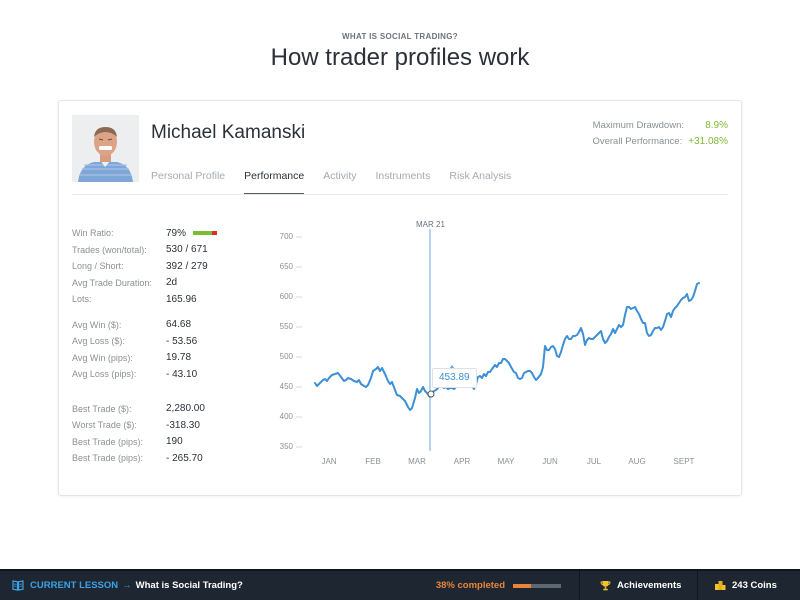 This screenshot has height=600, width=800. What do you see at coordinates (684, 461) in the screenshot?
I see `x-tick: SEPT` at bounding box center [684, 461].